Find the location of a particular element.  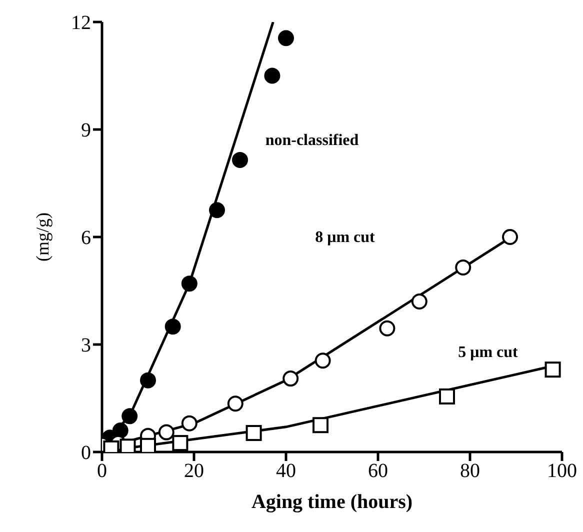

x-tick-label: 20 is located at coordinates (194, 471).